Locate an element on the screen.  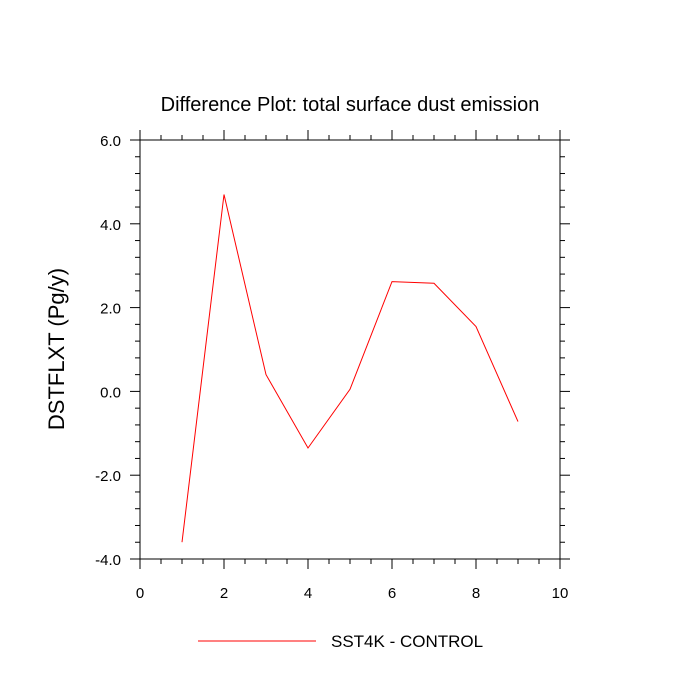
y-tick-label: -2.0 is located at coordinates (108, 476).